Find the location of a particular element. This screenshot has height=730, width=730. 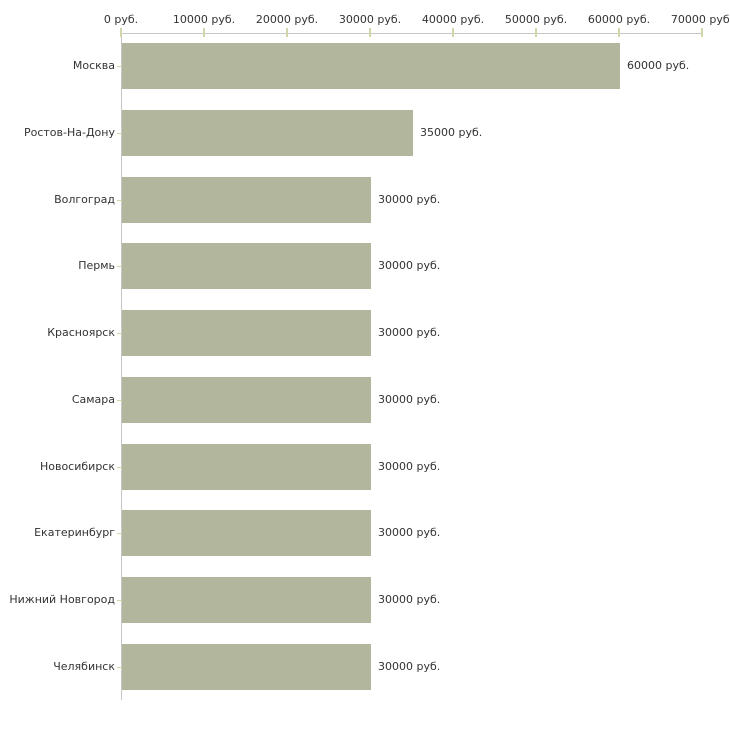

category-label: Пермь is located at coordinates (96, 266).